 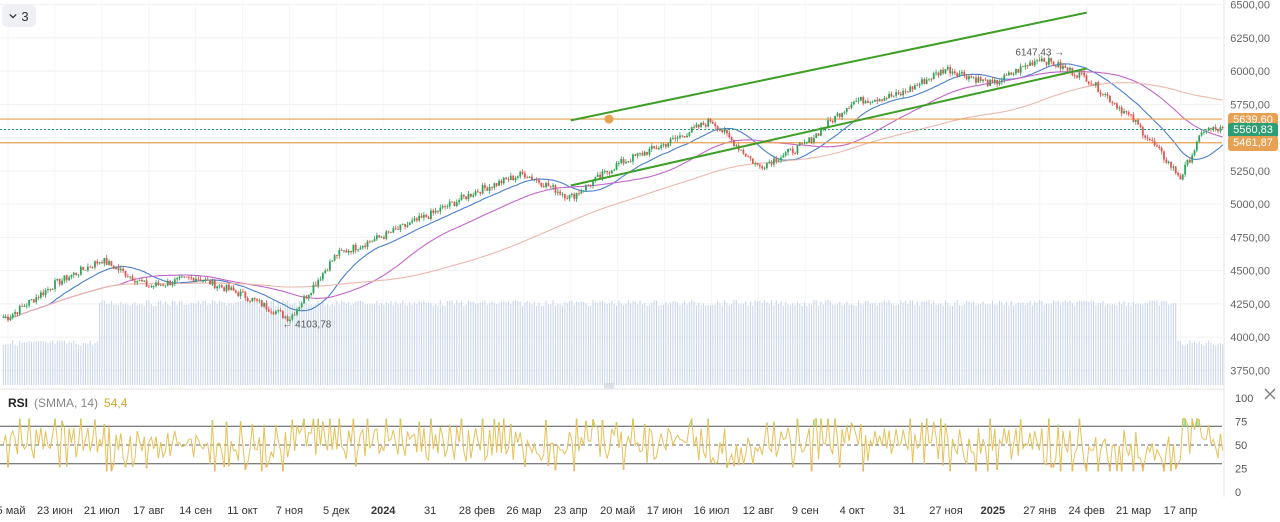 I want to click on x-tick-label: 23 июн, so click(x=55, y=511).